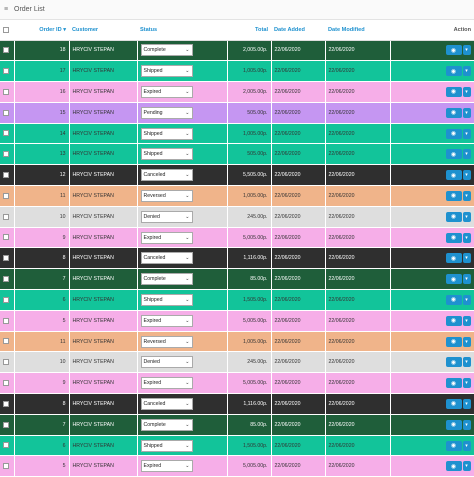  Describe the element at coordinates (6, 29) in the screenshot. I see `select-all-checkbox` at that location.